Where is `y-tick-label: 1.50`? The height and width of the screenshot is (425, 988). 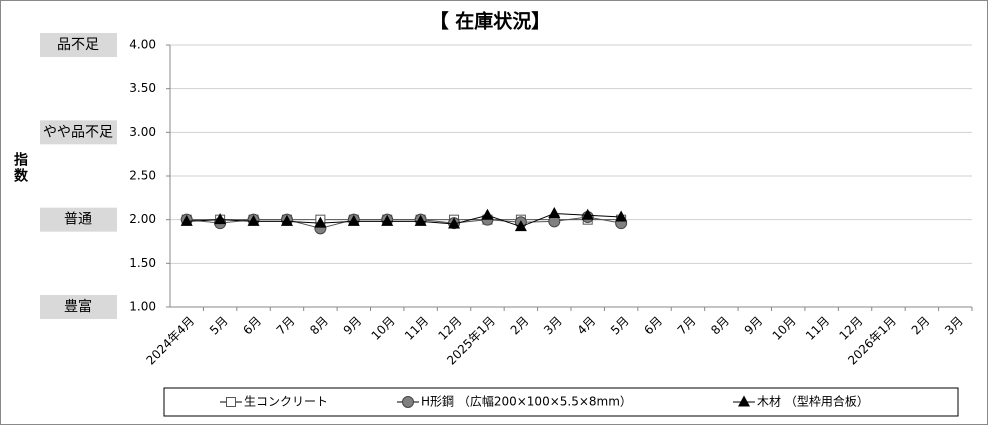
y-tick-label: 1.50 is located at coordinates (142, 263).